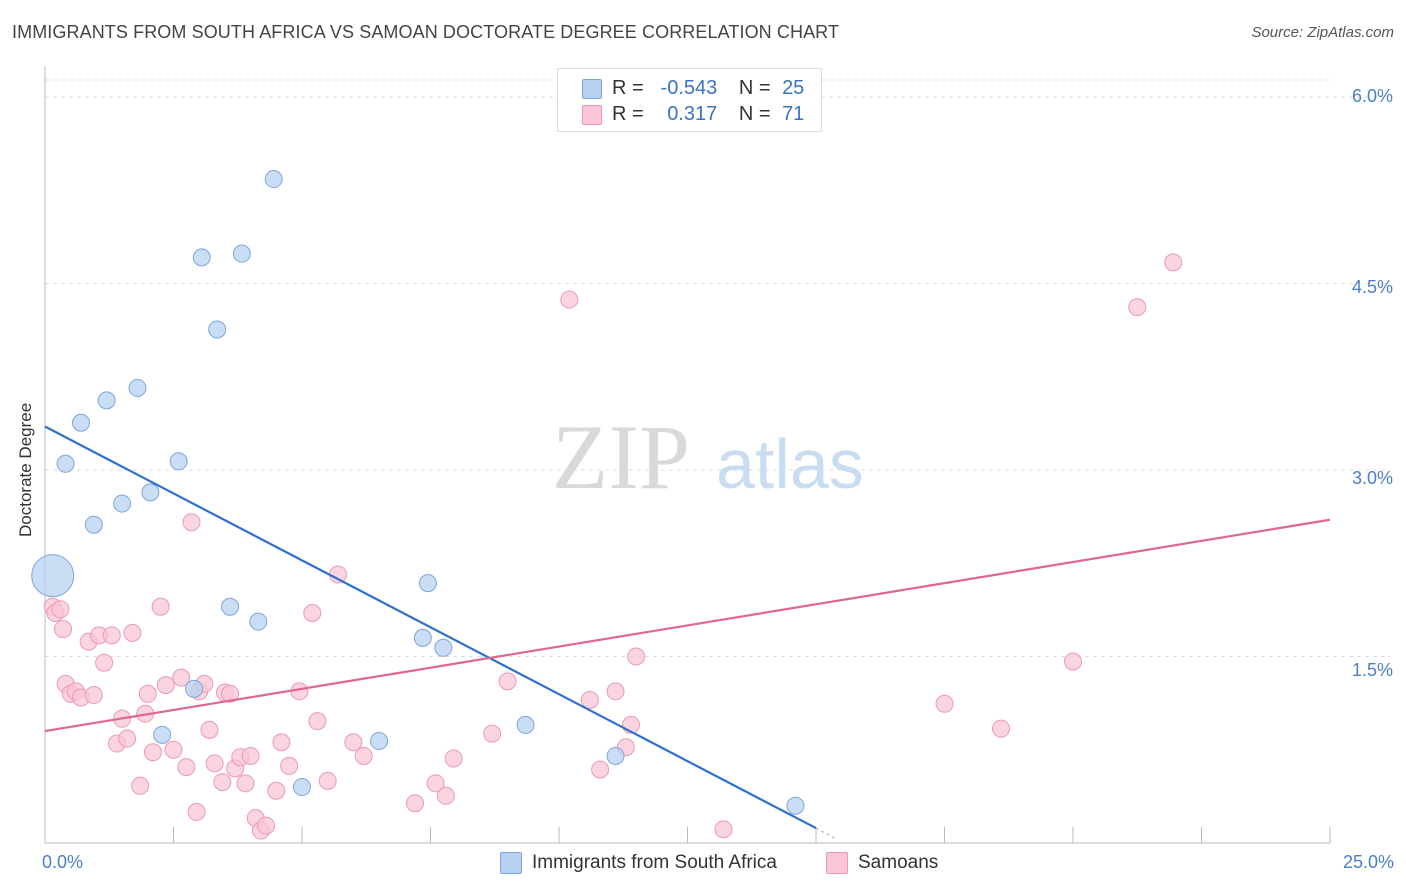 The height and width of the screenshot is (892, 1406). I want to click on bottom-legend-swatch-pink, so click(837, 863).